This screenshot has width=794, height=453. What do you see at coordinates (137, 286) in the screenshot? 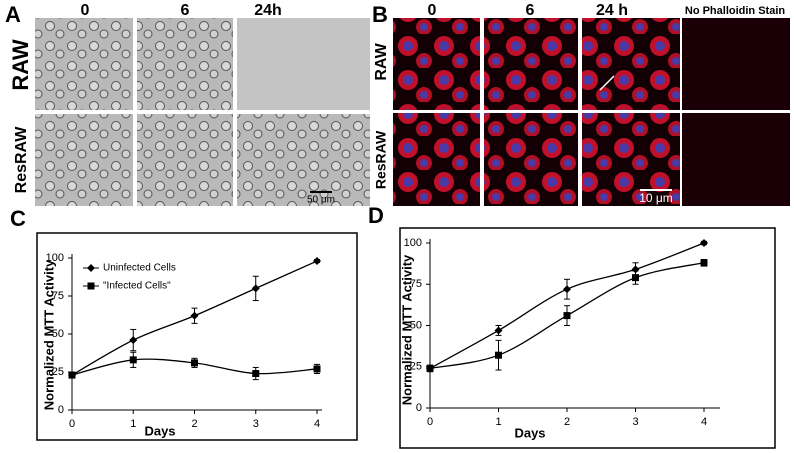
I see `legend-label: "Infected Cells"` at bounding box center [137, 286].